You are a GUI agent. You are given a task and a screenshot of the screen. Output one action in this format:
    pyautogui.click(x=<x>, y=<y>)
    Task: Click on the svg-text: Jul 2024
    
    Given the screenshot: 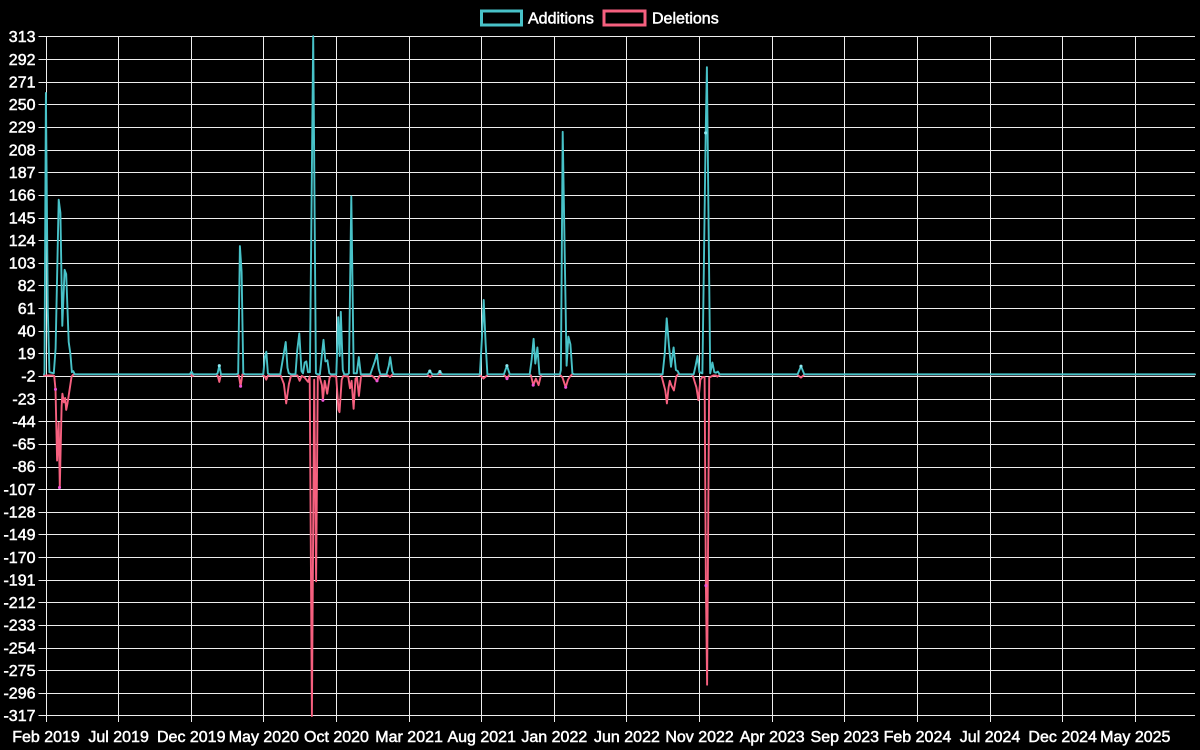 What is the action you would take?
    pyautogui.click(x=990, y=737)
    